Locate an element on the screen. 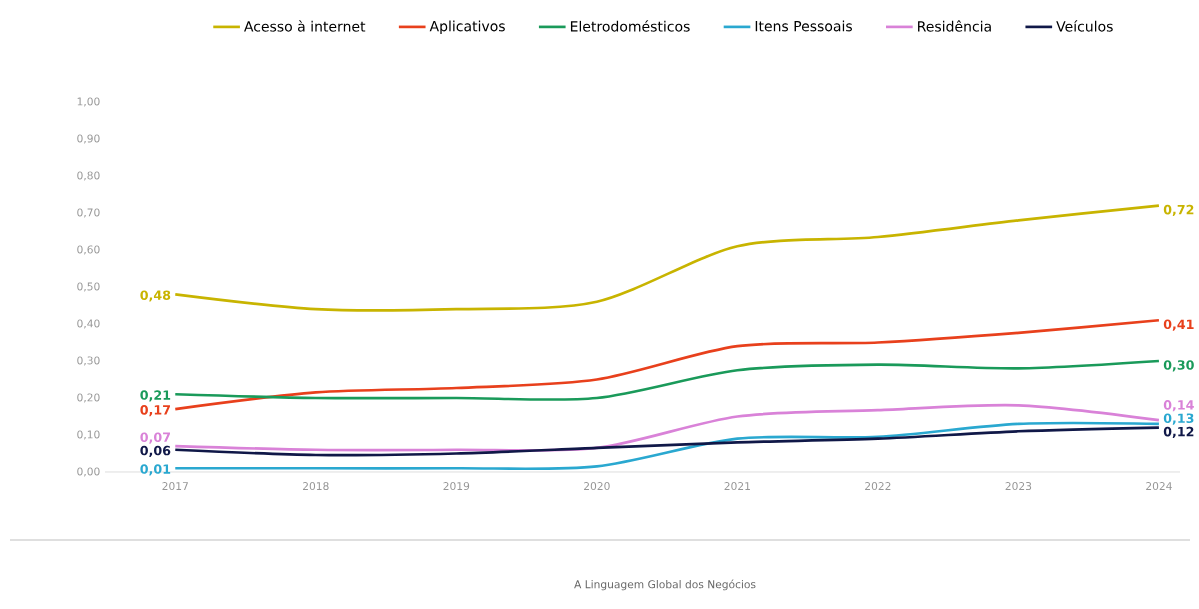 The width and height of the screenshot is (1199, 609). legend-label: Aplicativos is located at coordinates (467, 27).